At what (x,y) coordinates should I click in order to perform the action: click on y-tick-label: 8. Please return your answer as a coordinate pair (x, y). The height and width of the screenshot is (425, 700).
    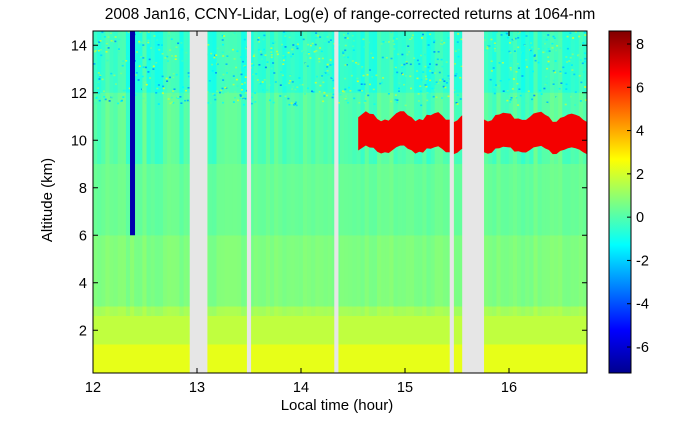
    Looking at the image, I should click on (83, 189).